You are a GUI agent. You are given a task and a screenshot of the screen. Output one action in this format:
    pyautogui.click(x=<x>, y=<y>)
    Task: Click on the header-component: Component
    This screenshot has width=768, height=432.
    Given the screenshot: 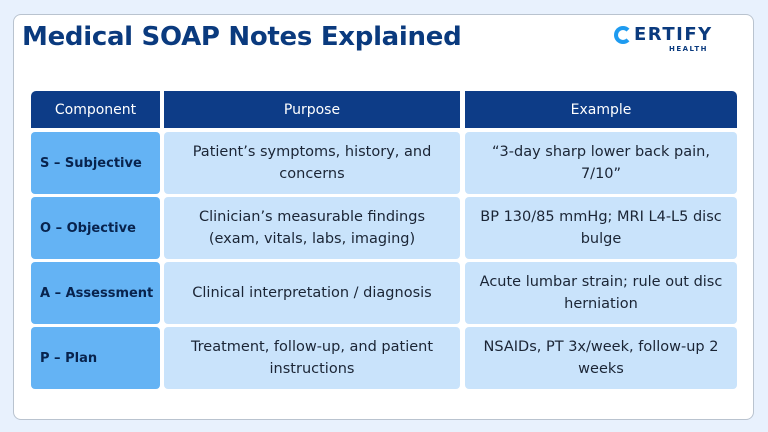 What is the action you would take?
    pyautogui.click(x=95, y=109)
    